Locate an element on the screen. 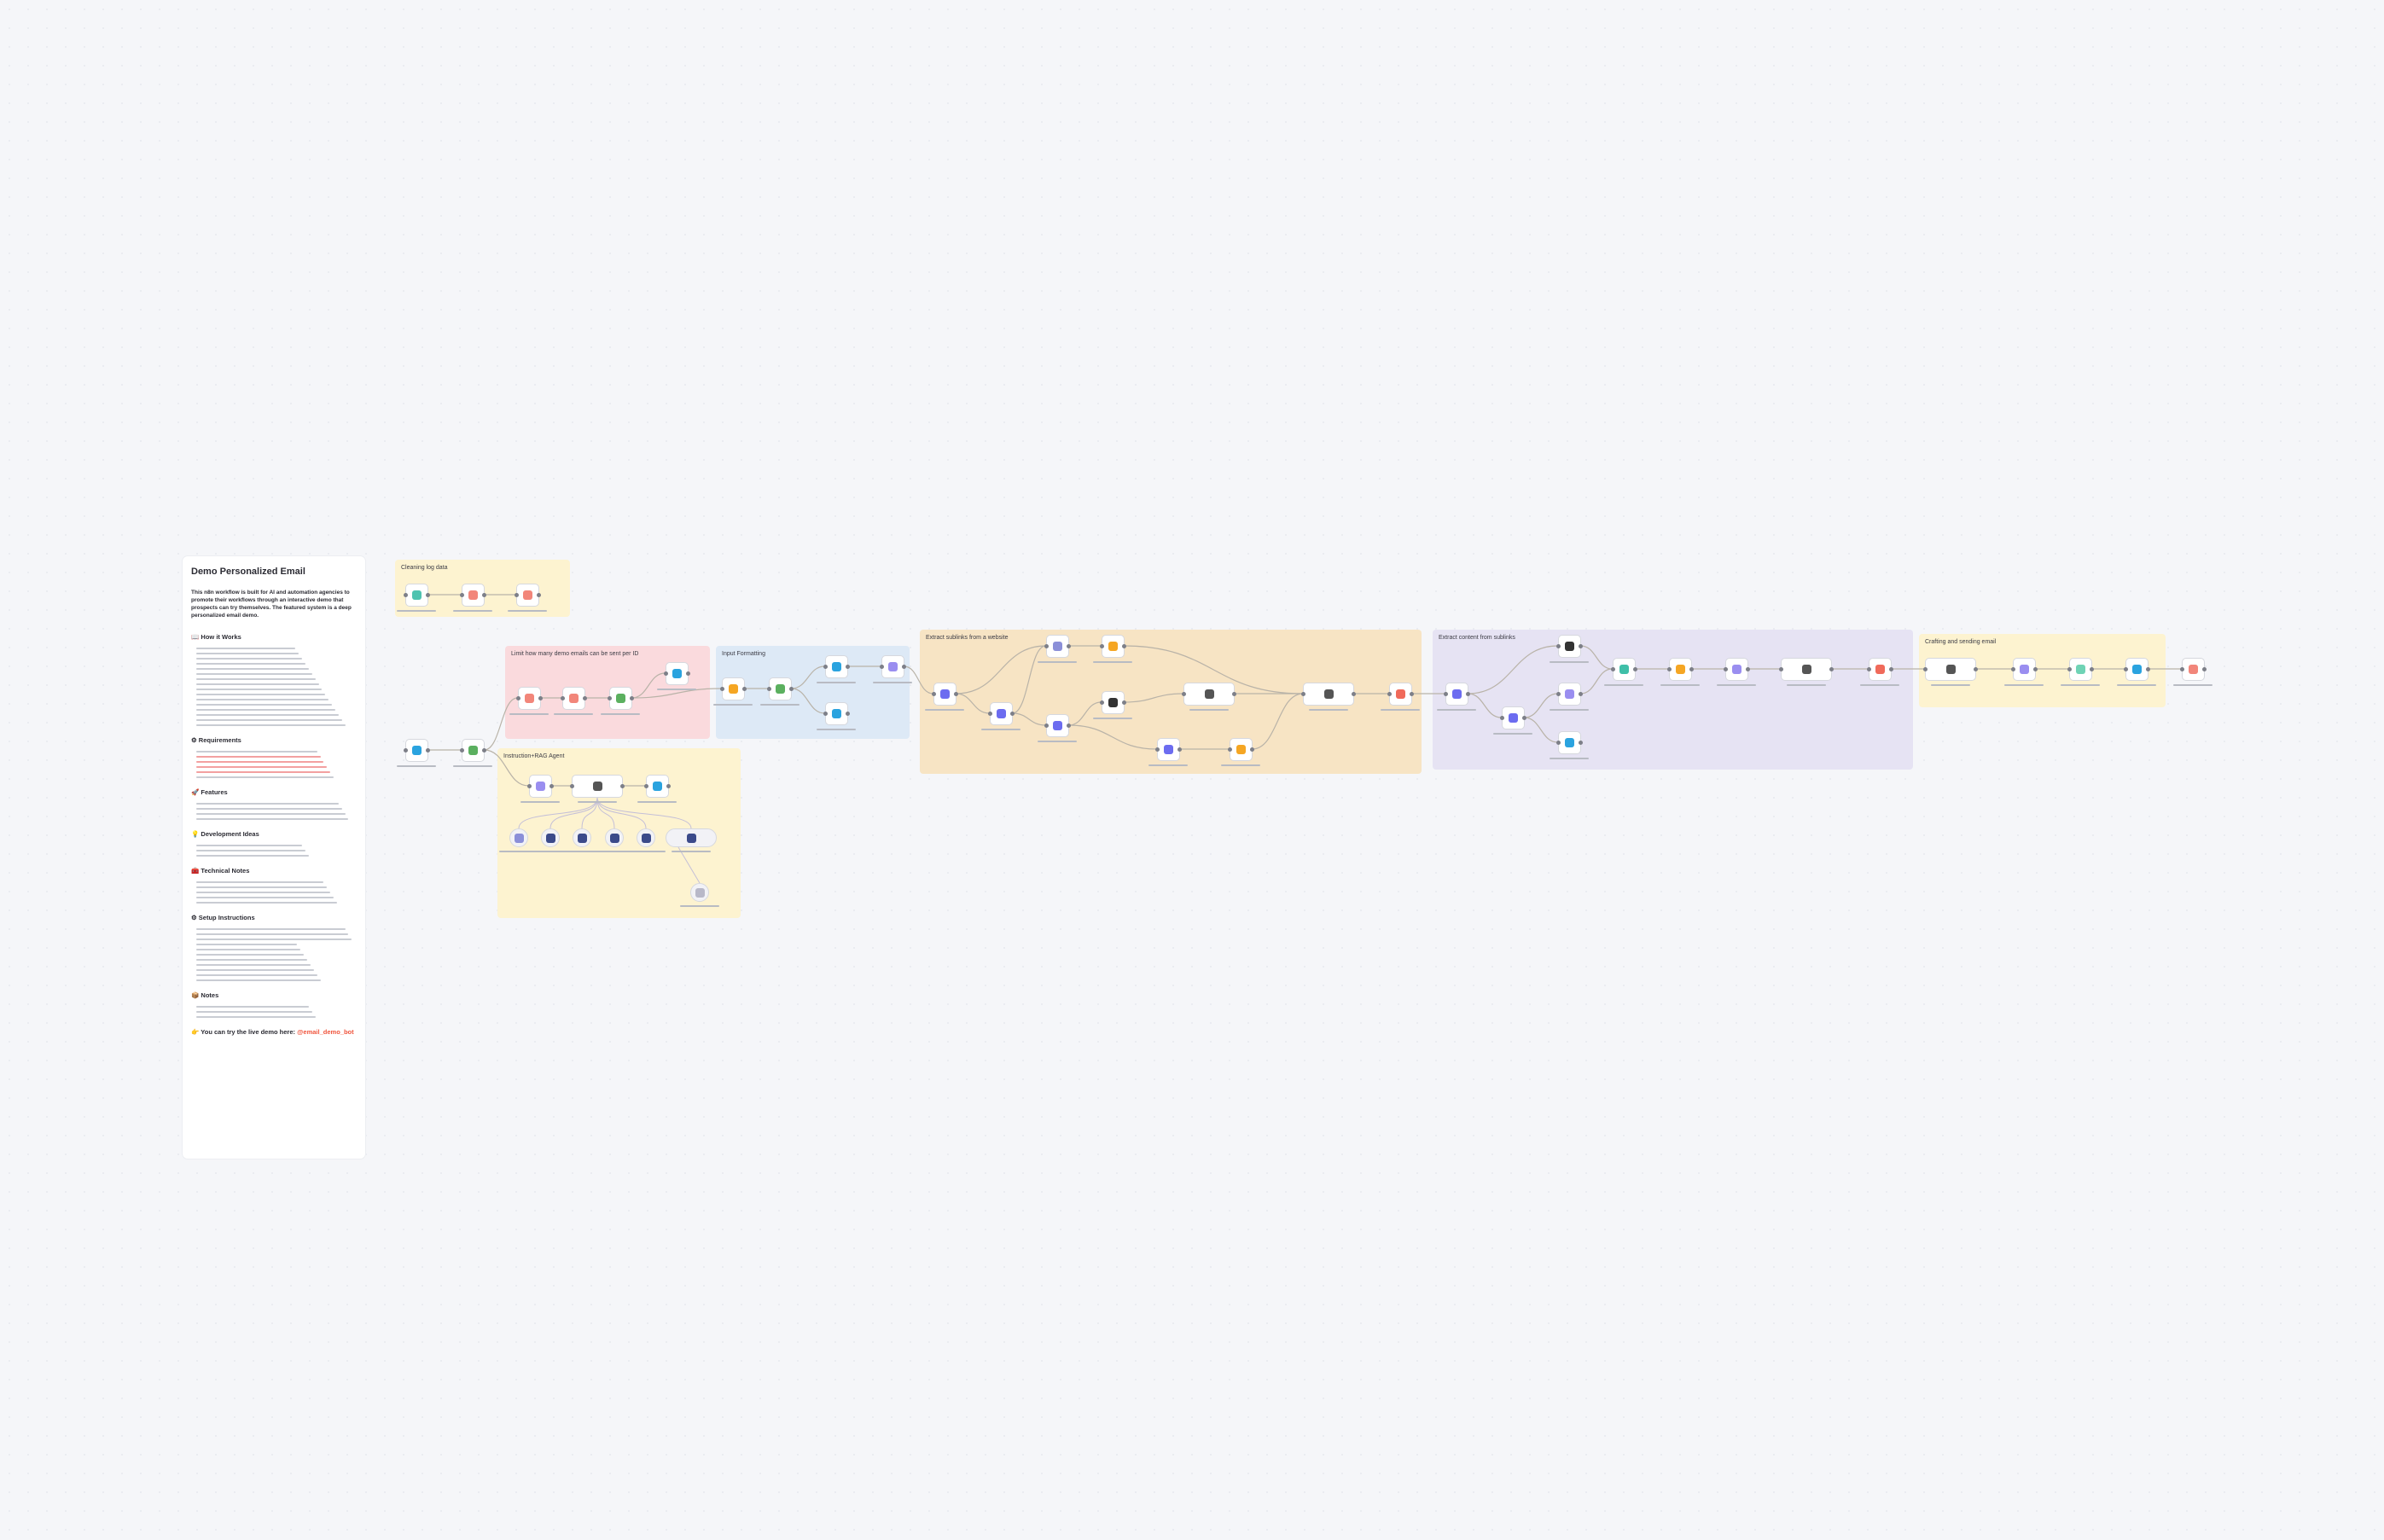 The image size is (2384, 1540). embedding-connection is located at coordinates (689, 865).